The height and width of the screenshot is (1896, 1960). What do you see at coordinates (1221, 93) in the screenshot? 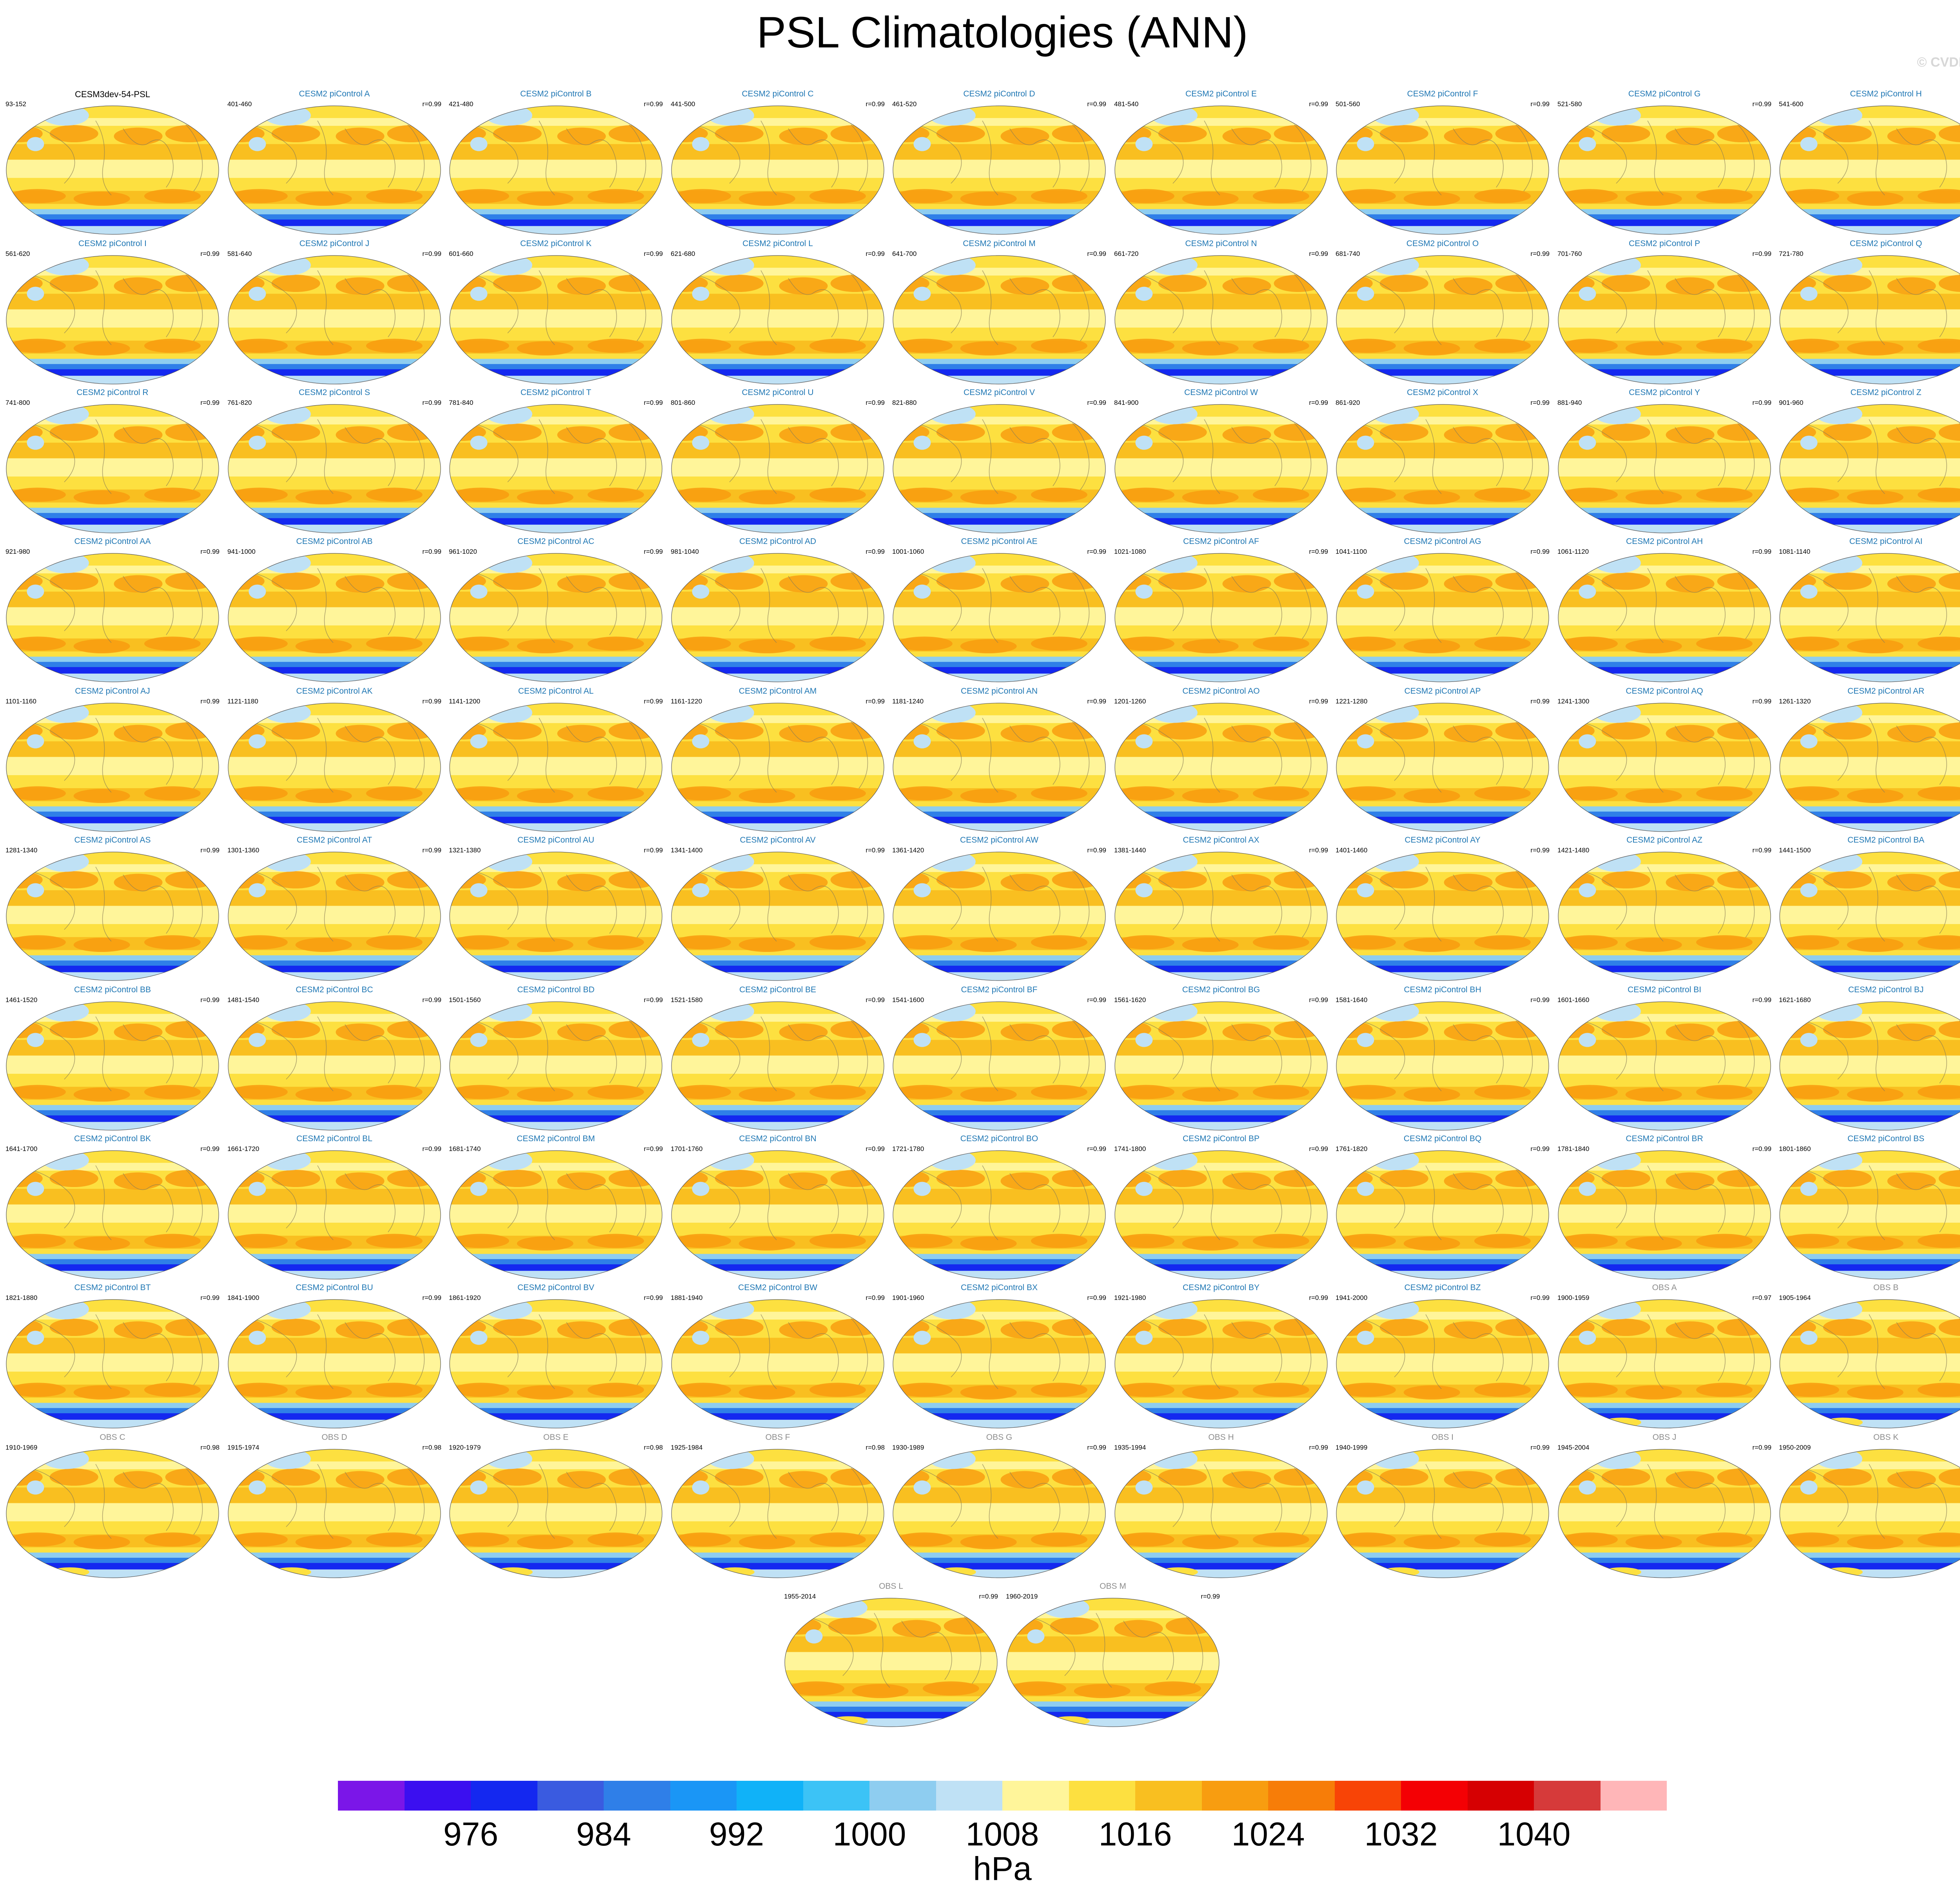
I see `panel-title: CESM2 piControl E` at bounding box center [1221, 93].